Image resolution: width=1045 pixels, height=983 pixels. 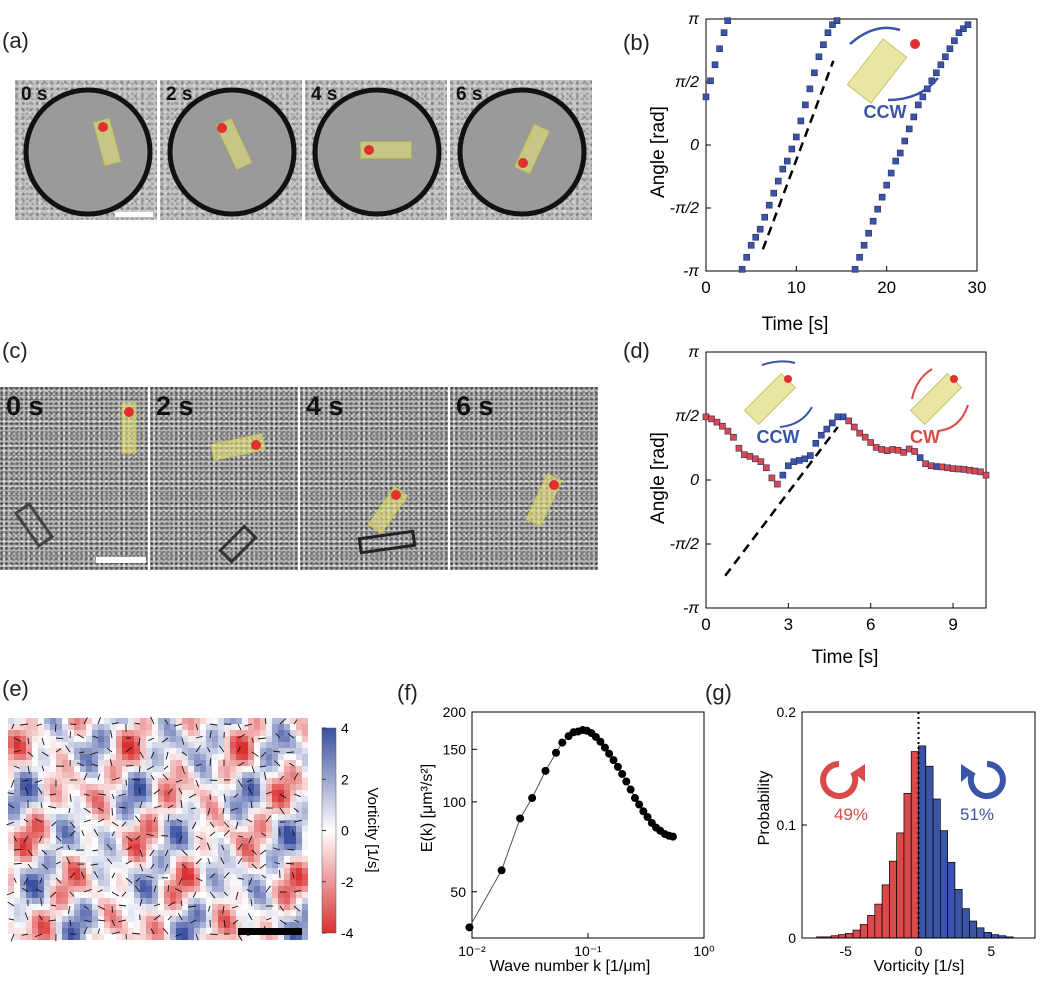 What do you see at coordinates (704, 951) in the screenshot?
I see `x-tick-label: 10⁰` at bounding box center [704, 951].